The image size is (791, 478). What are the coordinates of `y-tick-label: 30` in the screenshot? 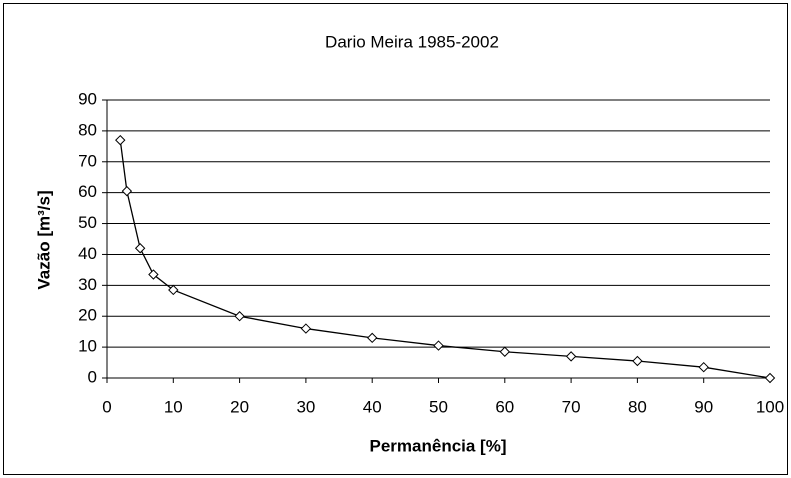 It's located at (87, 284).